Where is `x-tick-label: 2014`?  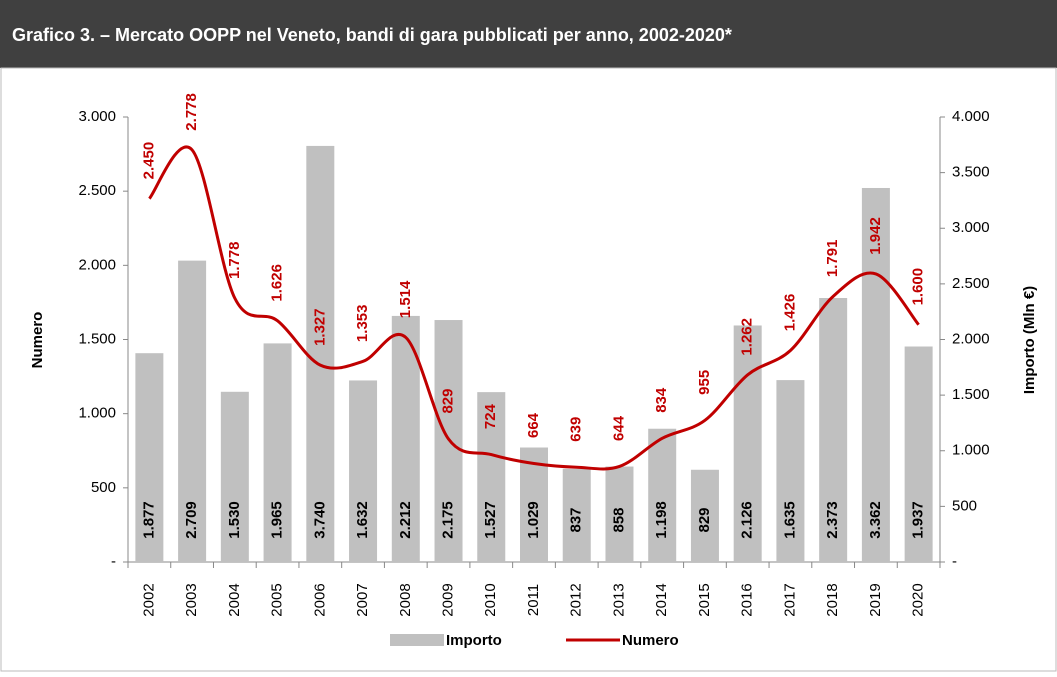
x-tick-label: 2014 is located at coordinates (661, 599).